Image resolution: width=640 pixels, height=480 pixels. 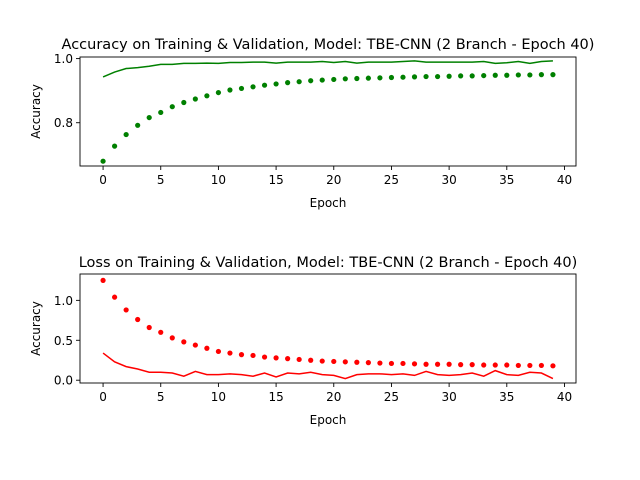 I want to click on y-tick-label: 0.8, so click(x=63, y=123).